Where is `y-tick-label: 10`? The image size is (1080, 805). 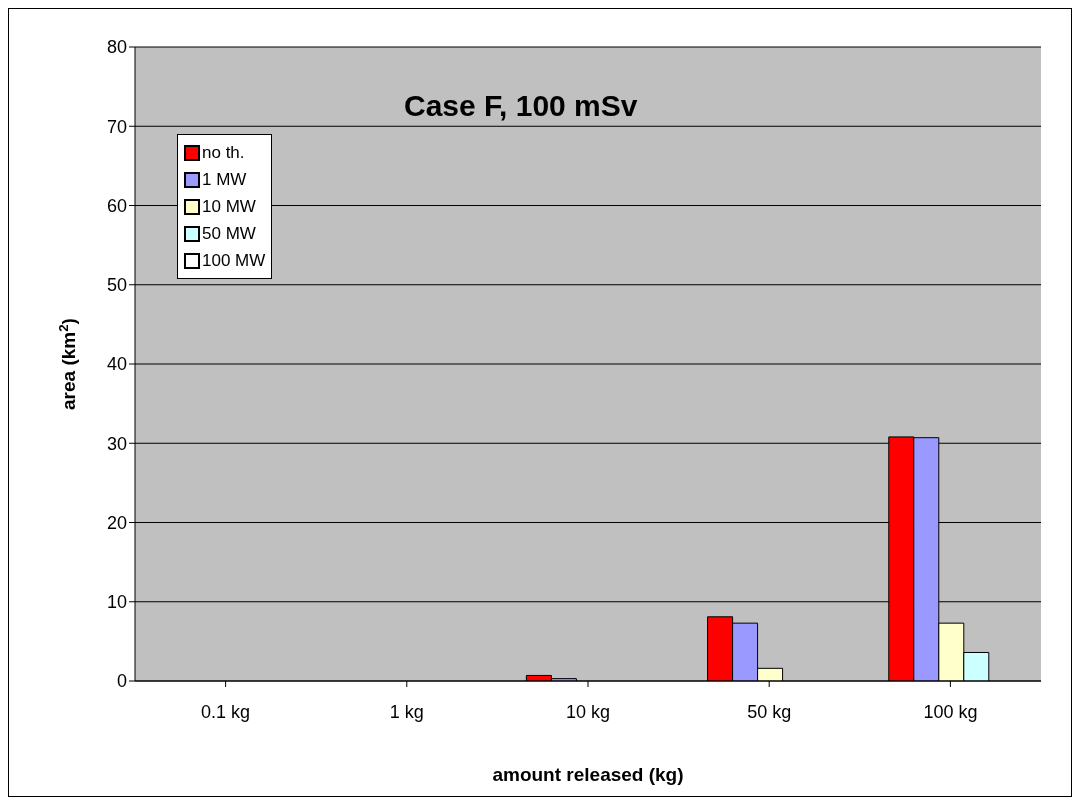
y-tick-label: 10 is located at coordinates (116, 602).